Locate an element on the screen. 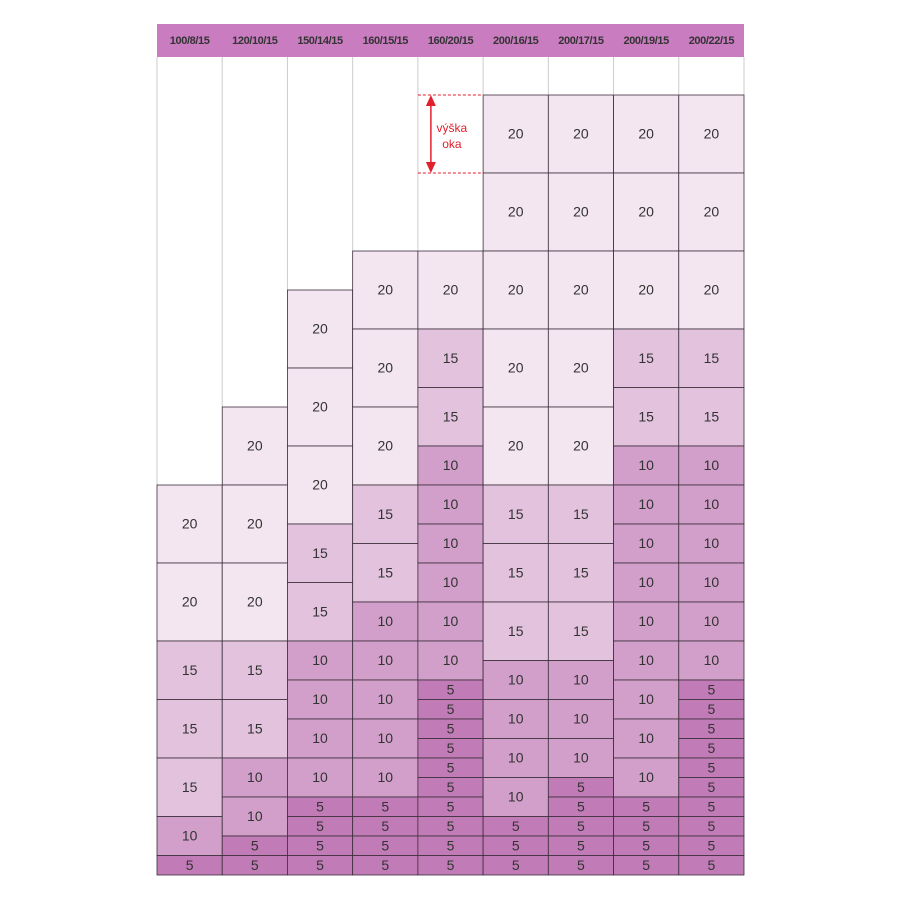 The width and height of the screenshot is (900, 900). annotation-text: výška is located at coordinates (452, 128).